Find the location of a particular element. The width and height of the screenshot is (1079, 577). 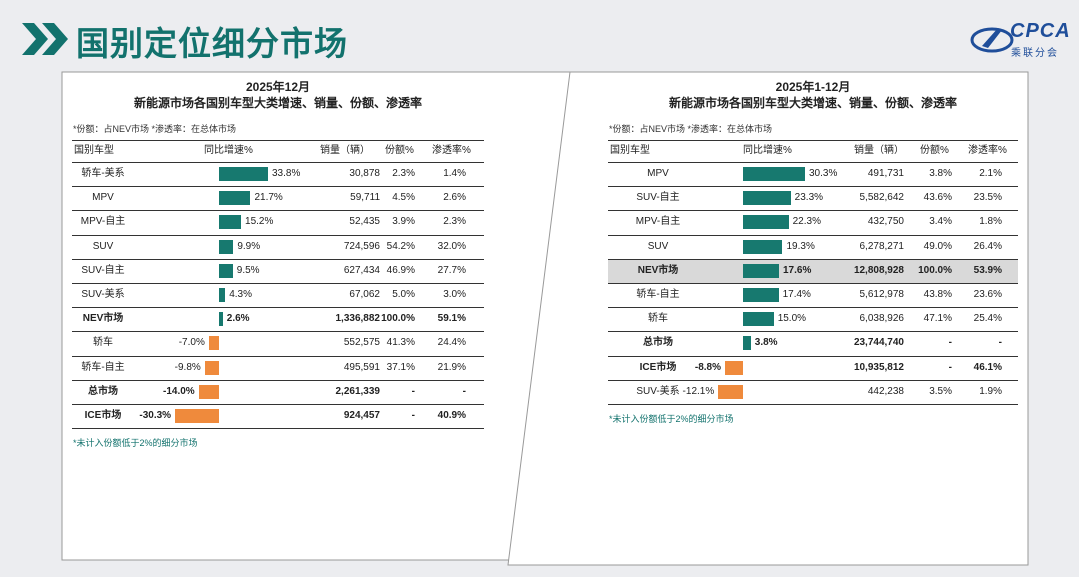

row-name: NEV市场 is located at coordinates (658, 270).